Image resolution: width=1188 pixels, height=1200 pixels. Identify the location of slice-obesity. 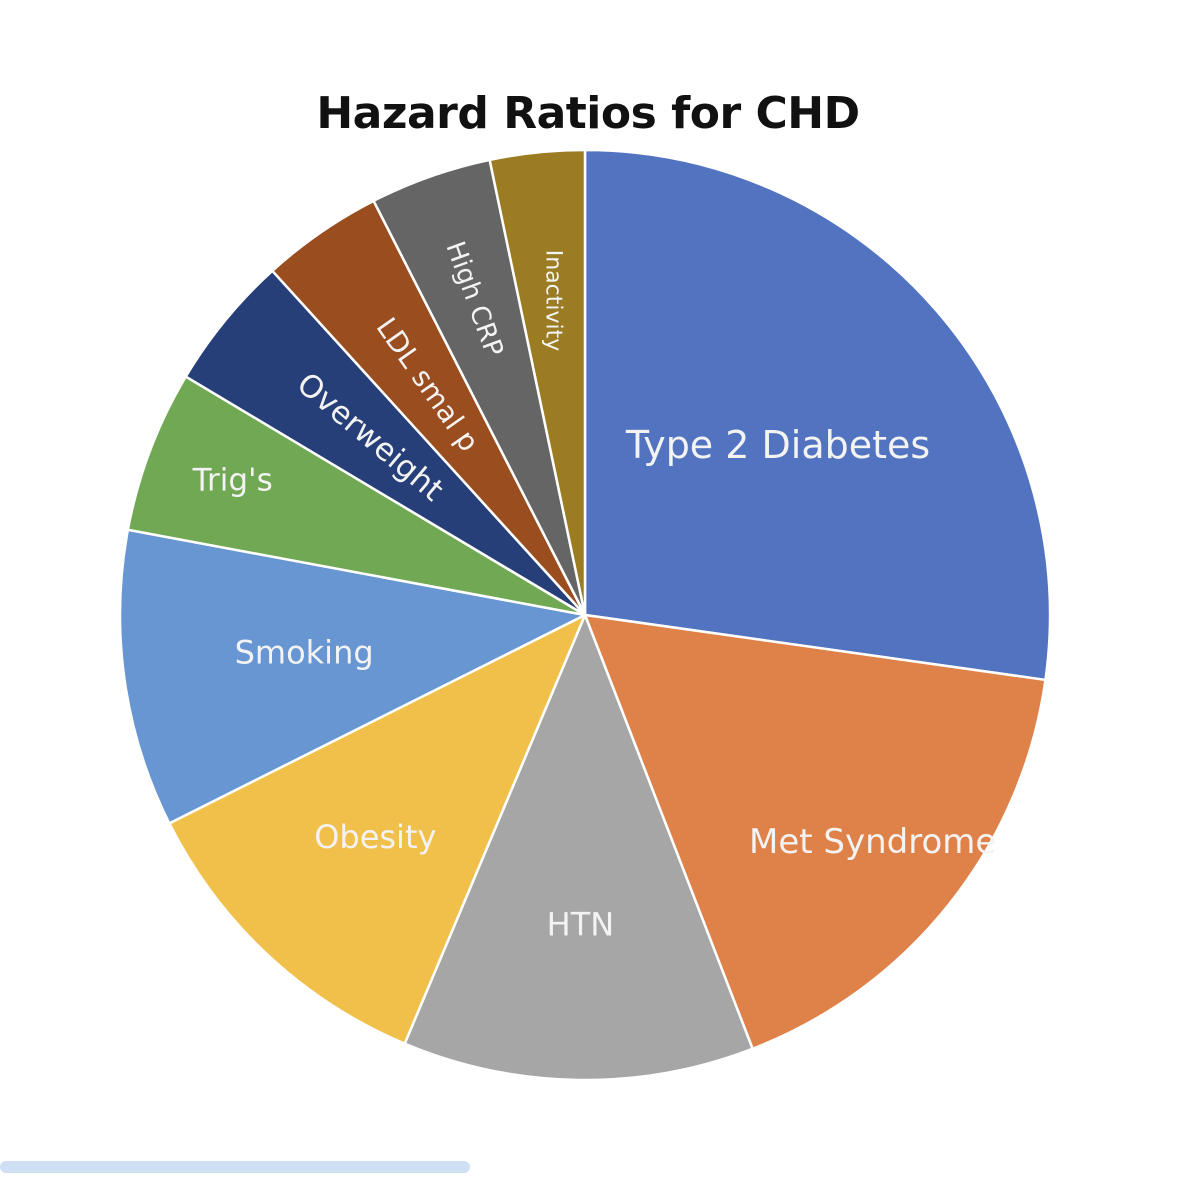
(377, 829).